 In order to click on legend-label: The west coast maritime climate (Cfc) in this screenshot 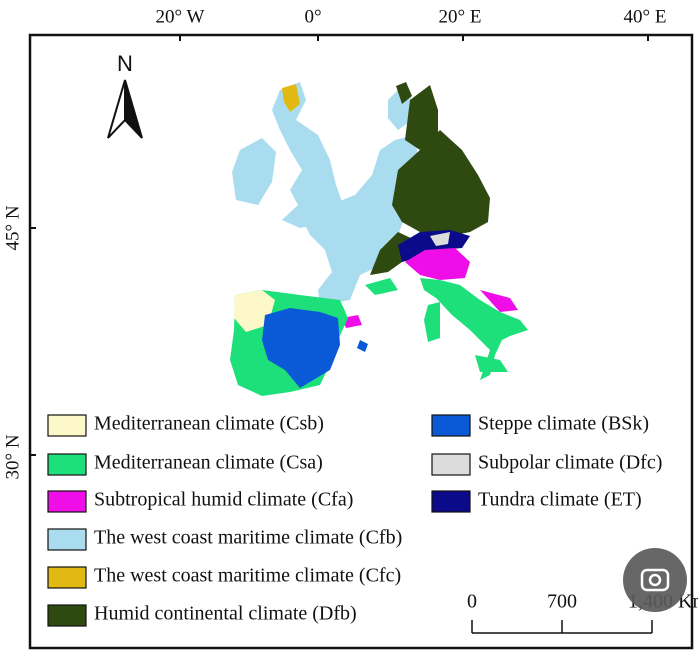, I will do `click(247, 576)`.